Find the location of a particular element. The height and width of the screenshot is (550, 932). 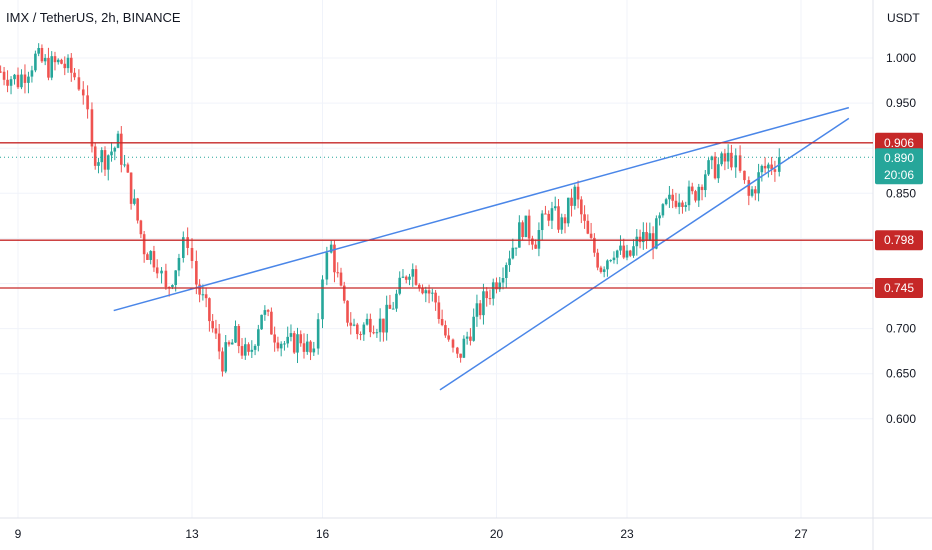

price-axis-label: 0.850 is located at coordinates (901, 193).